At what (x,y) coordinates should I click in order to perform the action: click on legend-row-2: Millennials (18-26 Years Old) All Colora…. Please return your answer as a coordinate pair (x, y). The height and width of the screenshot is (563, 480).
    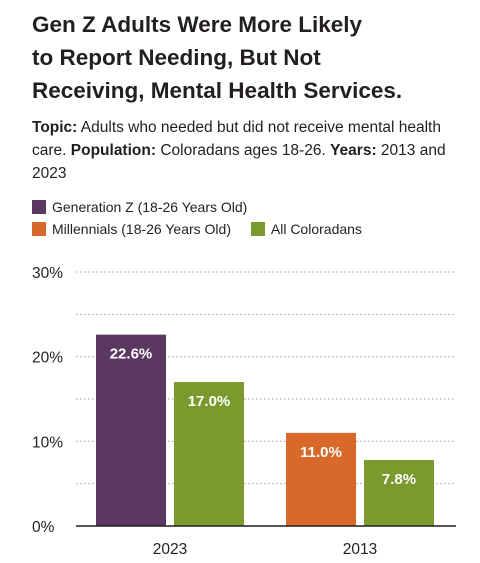
    Looking at the image, I should click on (205, 230).